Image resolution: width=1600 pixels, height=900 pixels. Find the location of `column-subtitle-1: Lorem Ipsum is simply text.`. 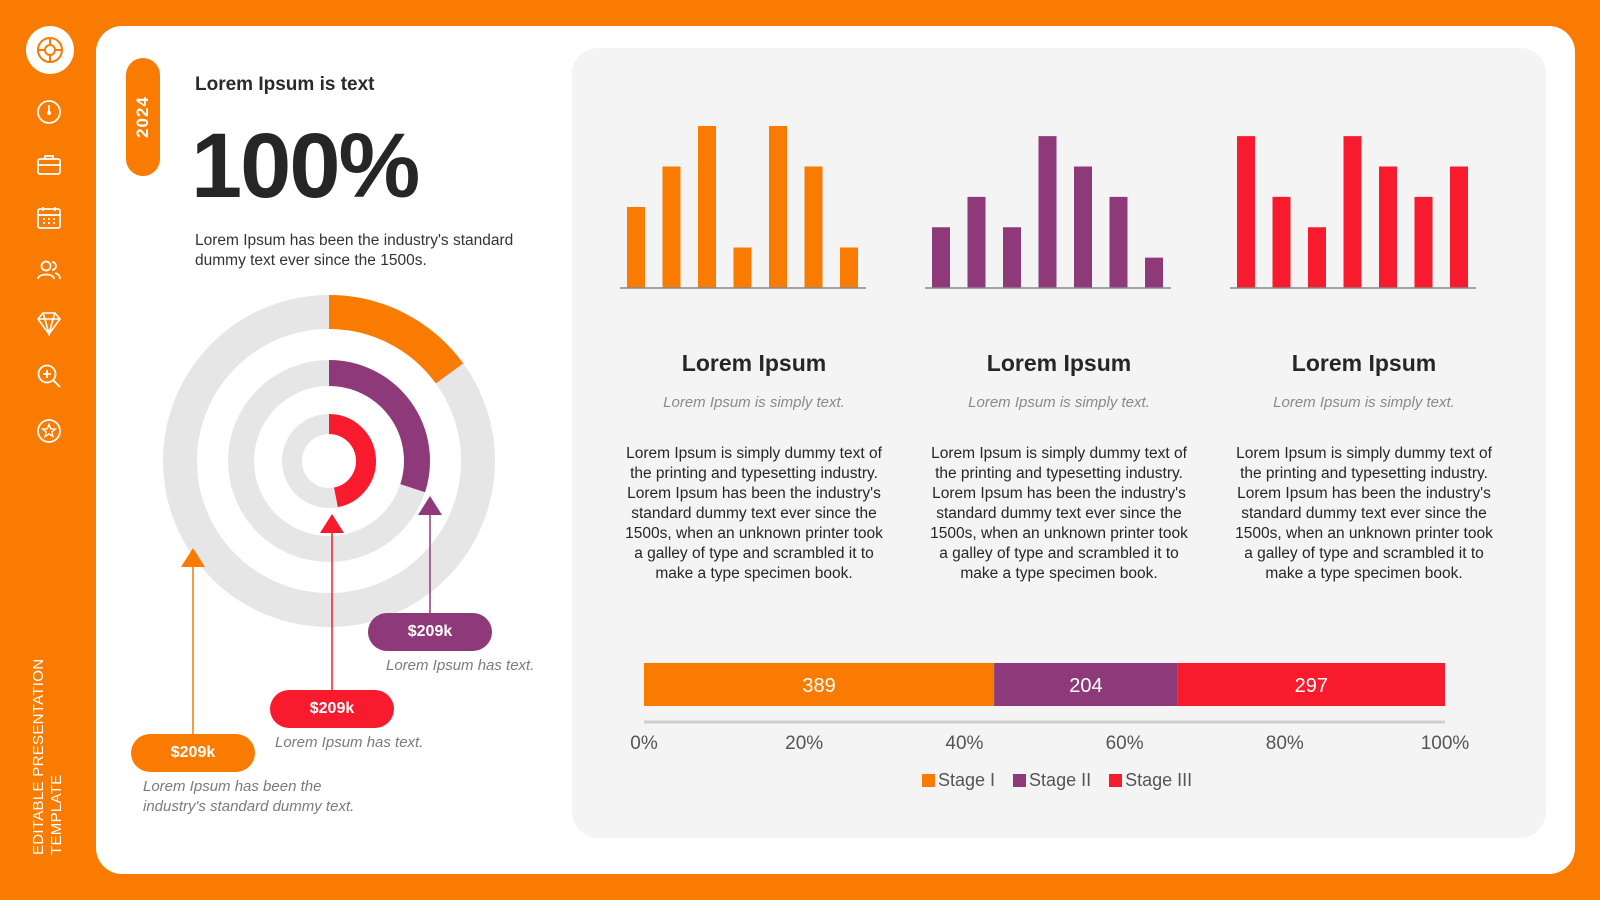

column-subtitle-1: Lorem Ipsum is simply text. is located at coordinates (754, 402).